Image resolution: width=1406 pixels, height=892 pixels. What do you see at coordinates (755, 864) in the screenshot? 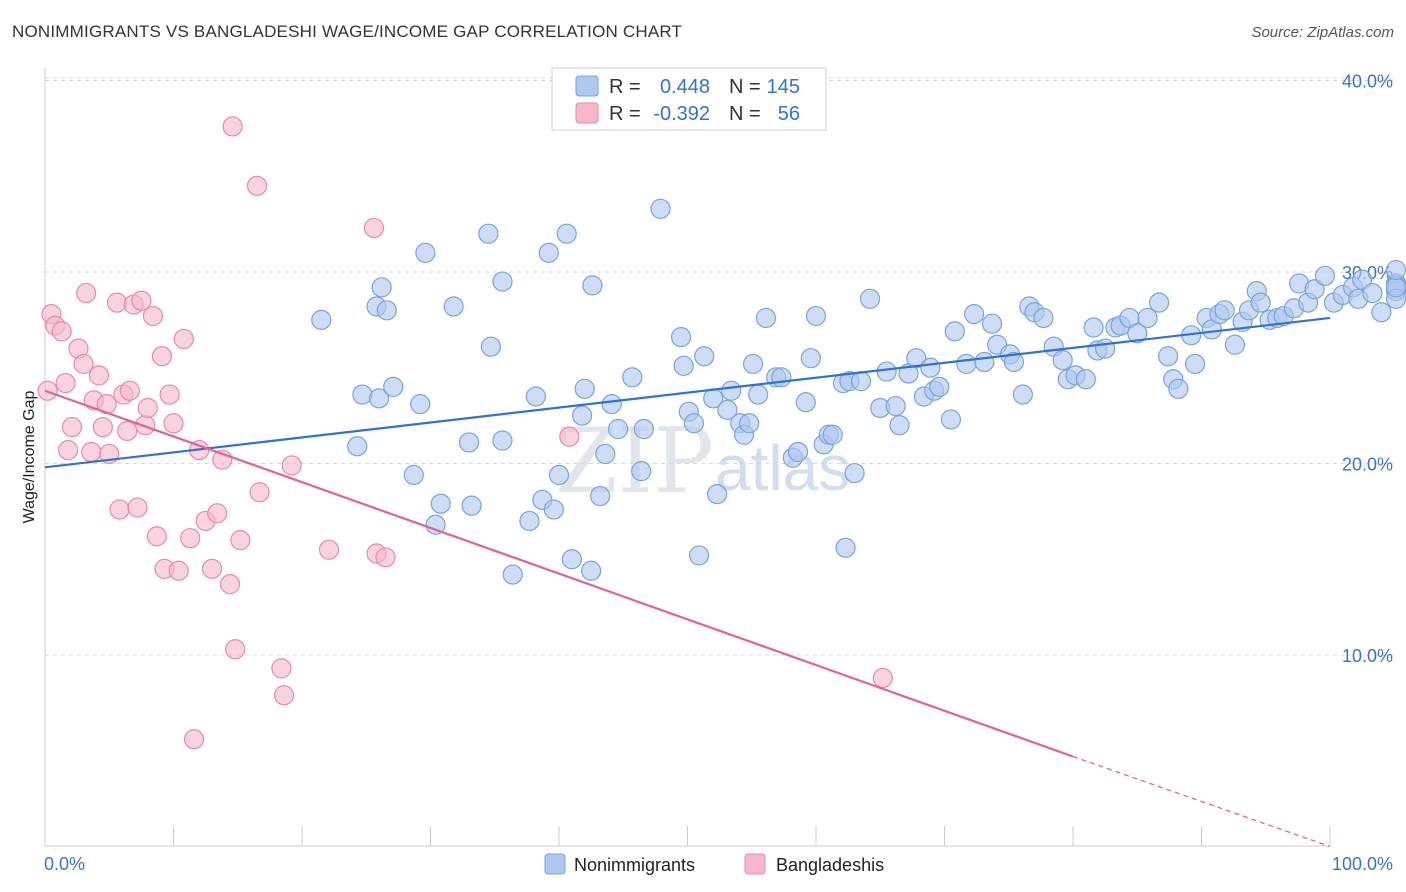
I see `legend-swatch-bangladeshis` at bounding box center [755, 864].